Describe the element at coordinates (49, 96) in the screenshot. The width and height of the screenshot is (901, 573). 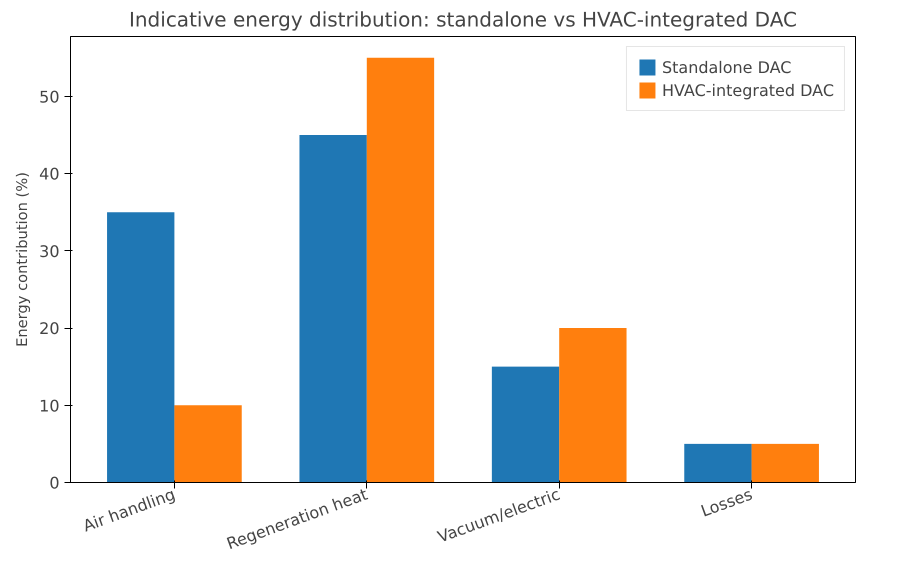
I see `y-tick-label: 50` at that location.